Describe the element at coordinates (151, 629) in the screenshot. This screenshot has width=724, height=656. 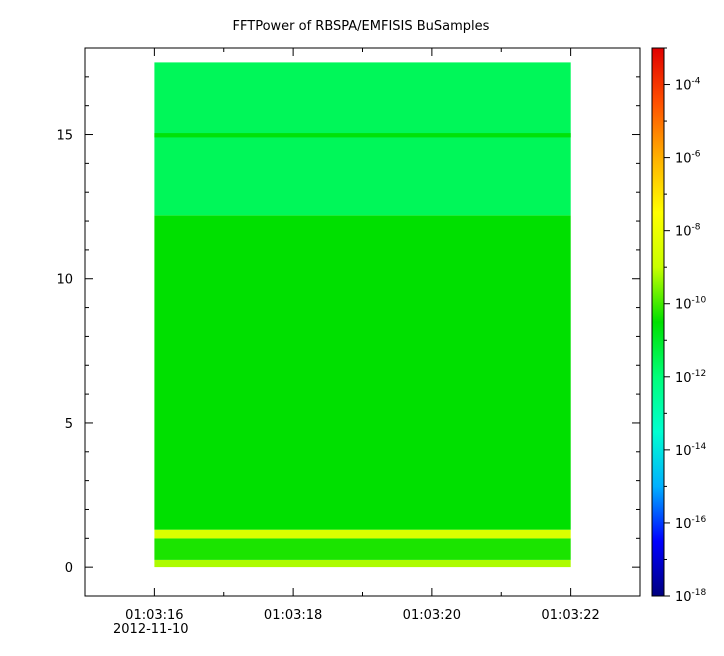
I see `x-date-label: 2012-11-10` at that location.